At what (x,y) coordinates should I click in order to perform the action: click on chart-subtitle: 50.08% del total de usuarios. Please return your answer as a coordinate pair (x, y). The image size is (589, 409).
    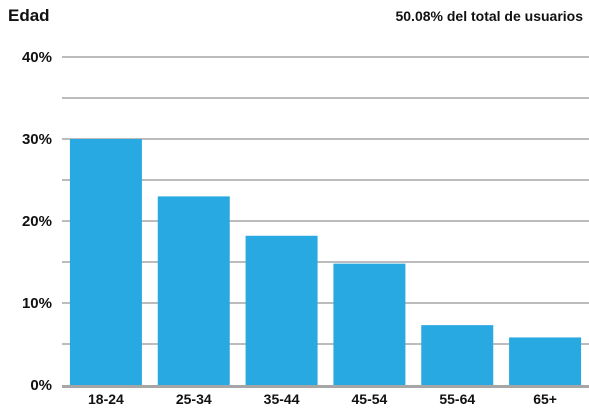
    Looking at the image, I should click on (489, 16).